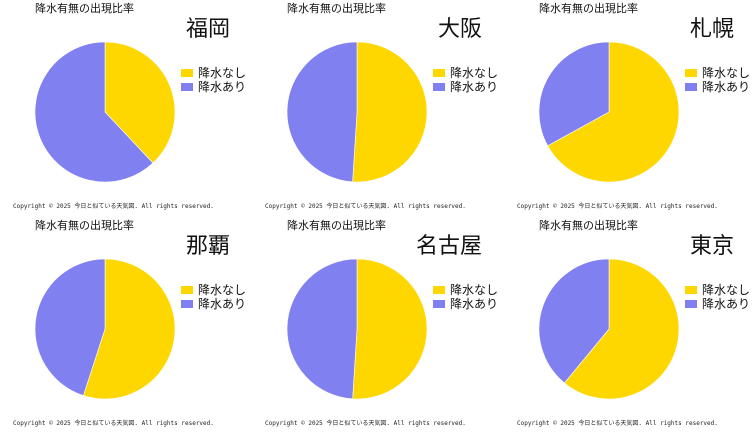 This screenshot has width=756, height=434. What do you see at coordinates (711, 246) in the screenshot?
I see `city-label: 東京` at bounding box center [711, 246].